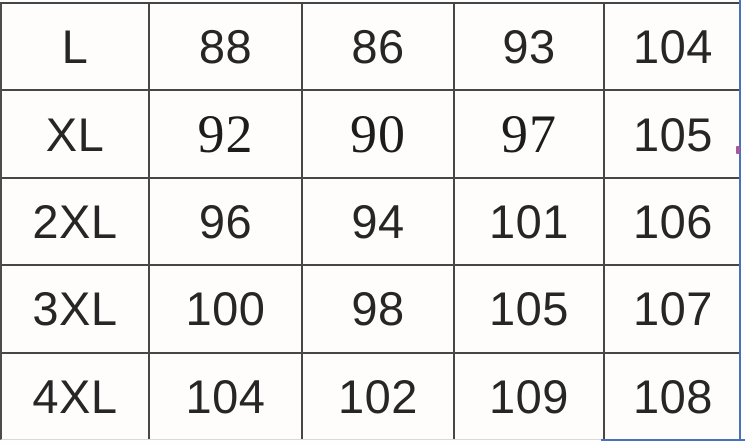  I want to click on size-label-cell: L, so click(76, 47).